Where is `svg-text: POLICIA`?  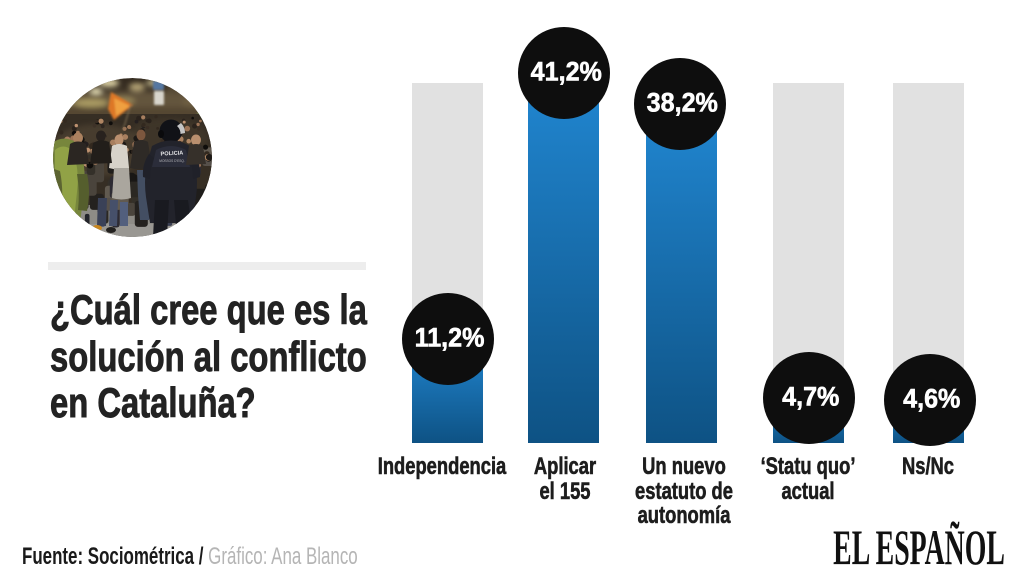
svg-text: POLICIA is located at coordinates (171, 153).